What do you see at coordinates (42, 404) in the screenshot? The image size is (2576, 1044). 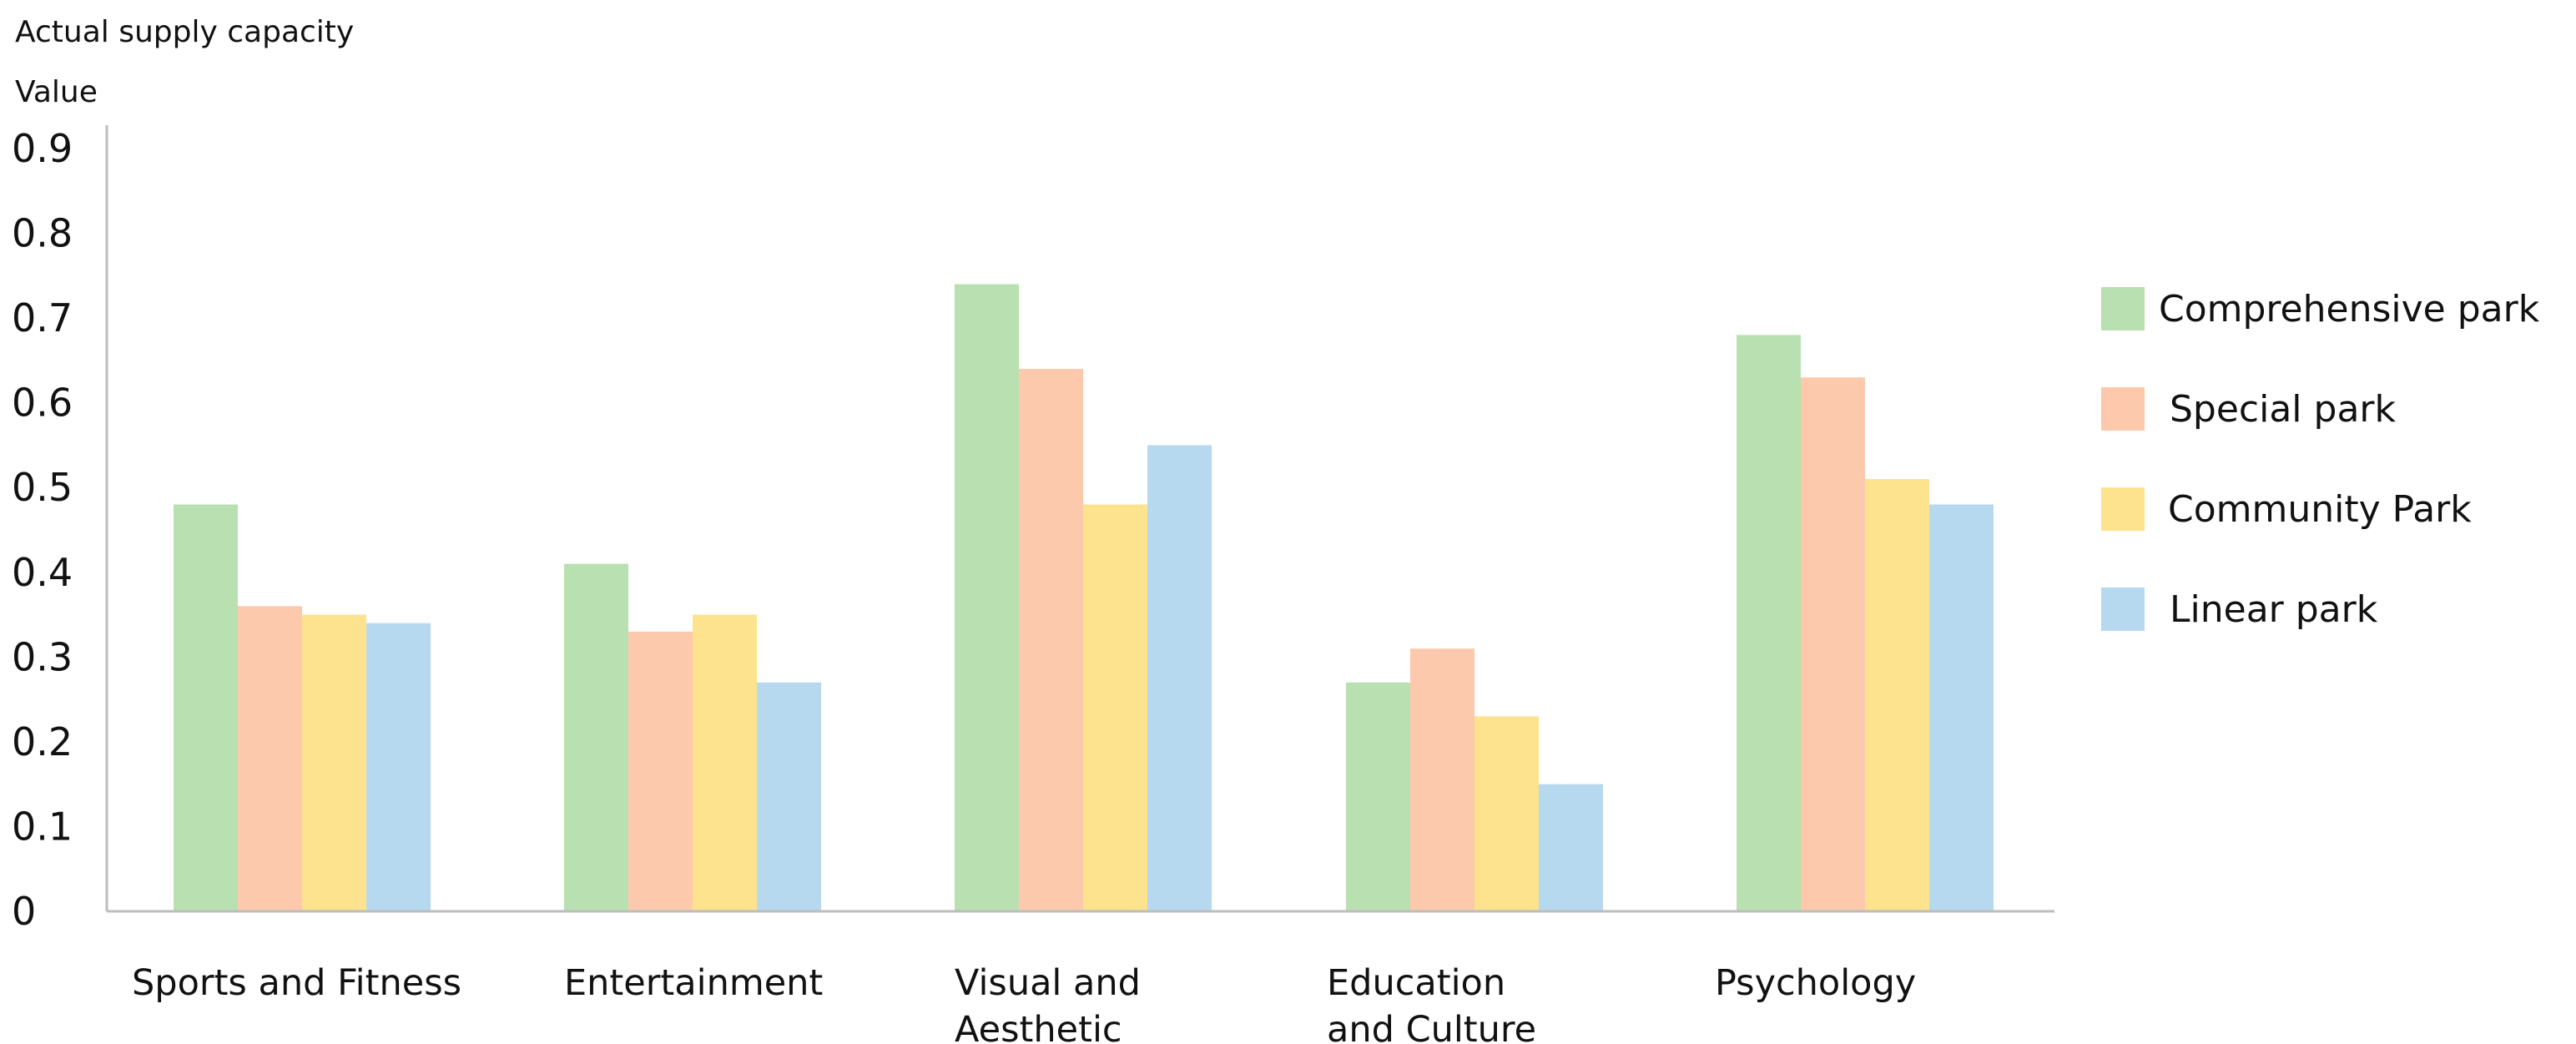 I see `y-tick-label: 0.6` at bounding box center [42, 404].